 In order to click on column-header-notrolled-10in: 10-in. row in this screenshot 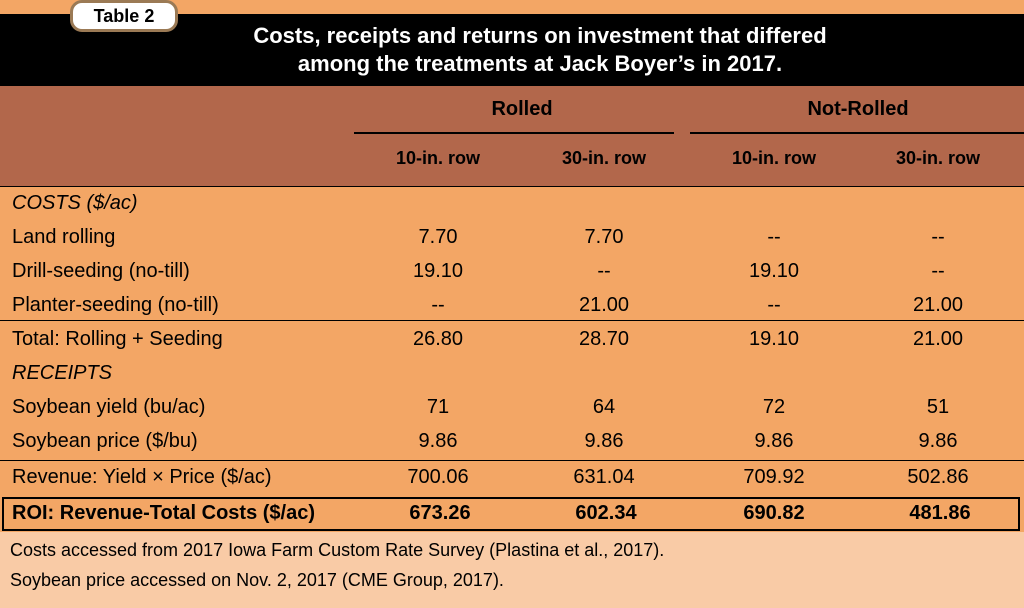, I will do `click(773, 158)`.